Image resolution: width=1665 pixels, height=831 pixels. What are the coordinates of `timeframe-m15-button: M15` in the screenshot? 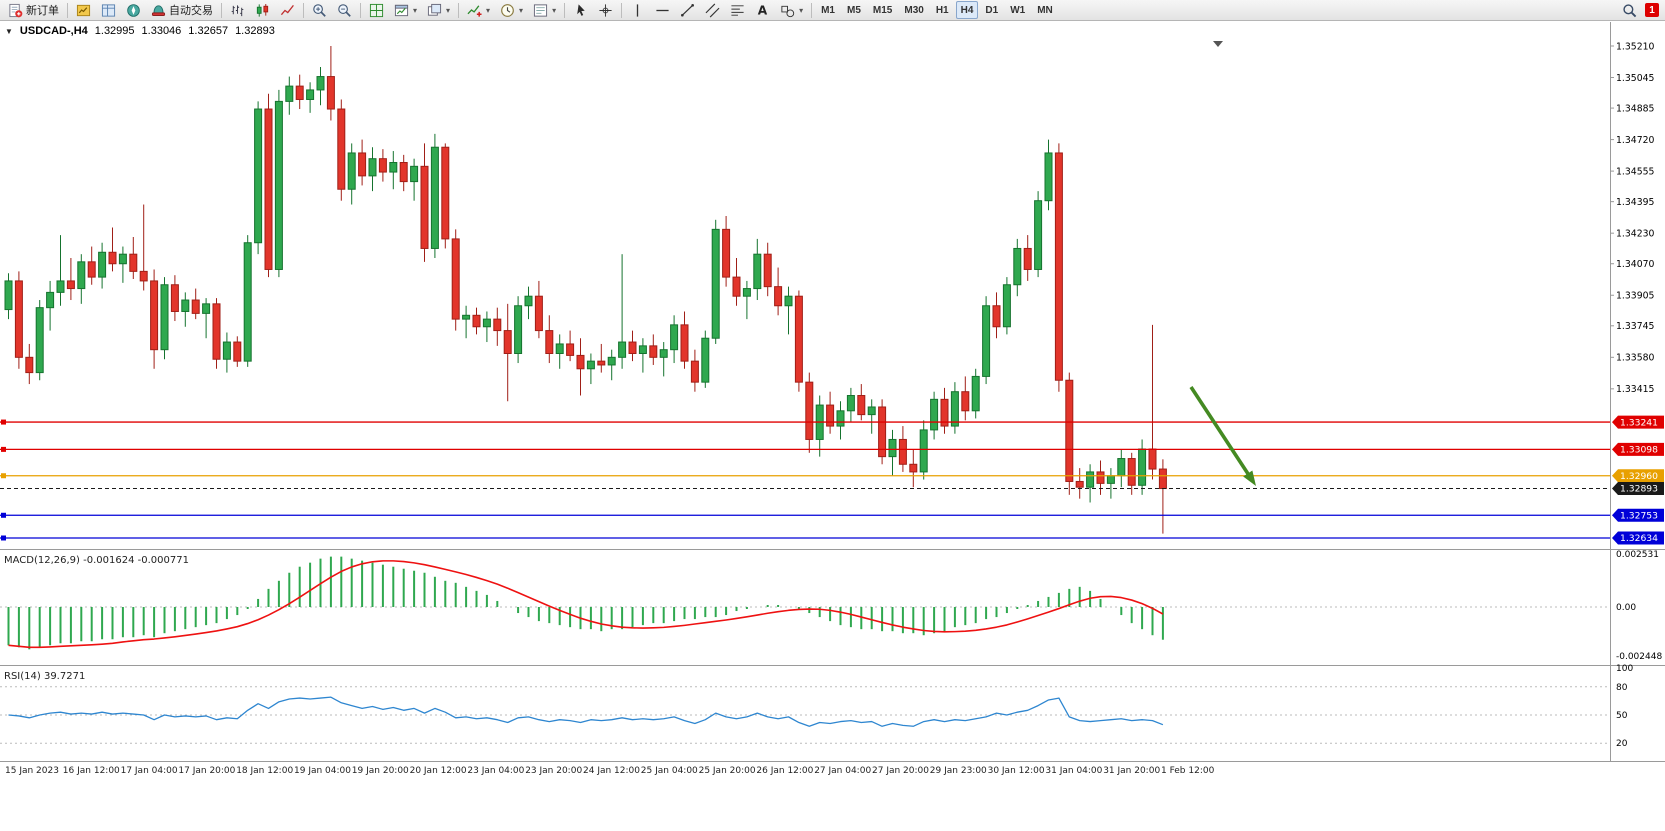 It's located at (882, 10).